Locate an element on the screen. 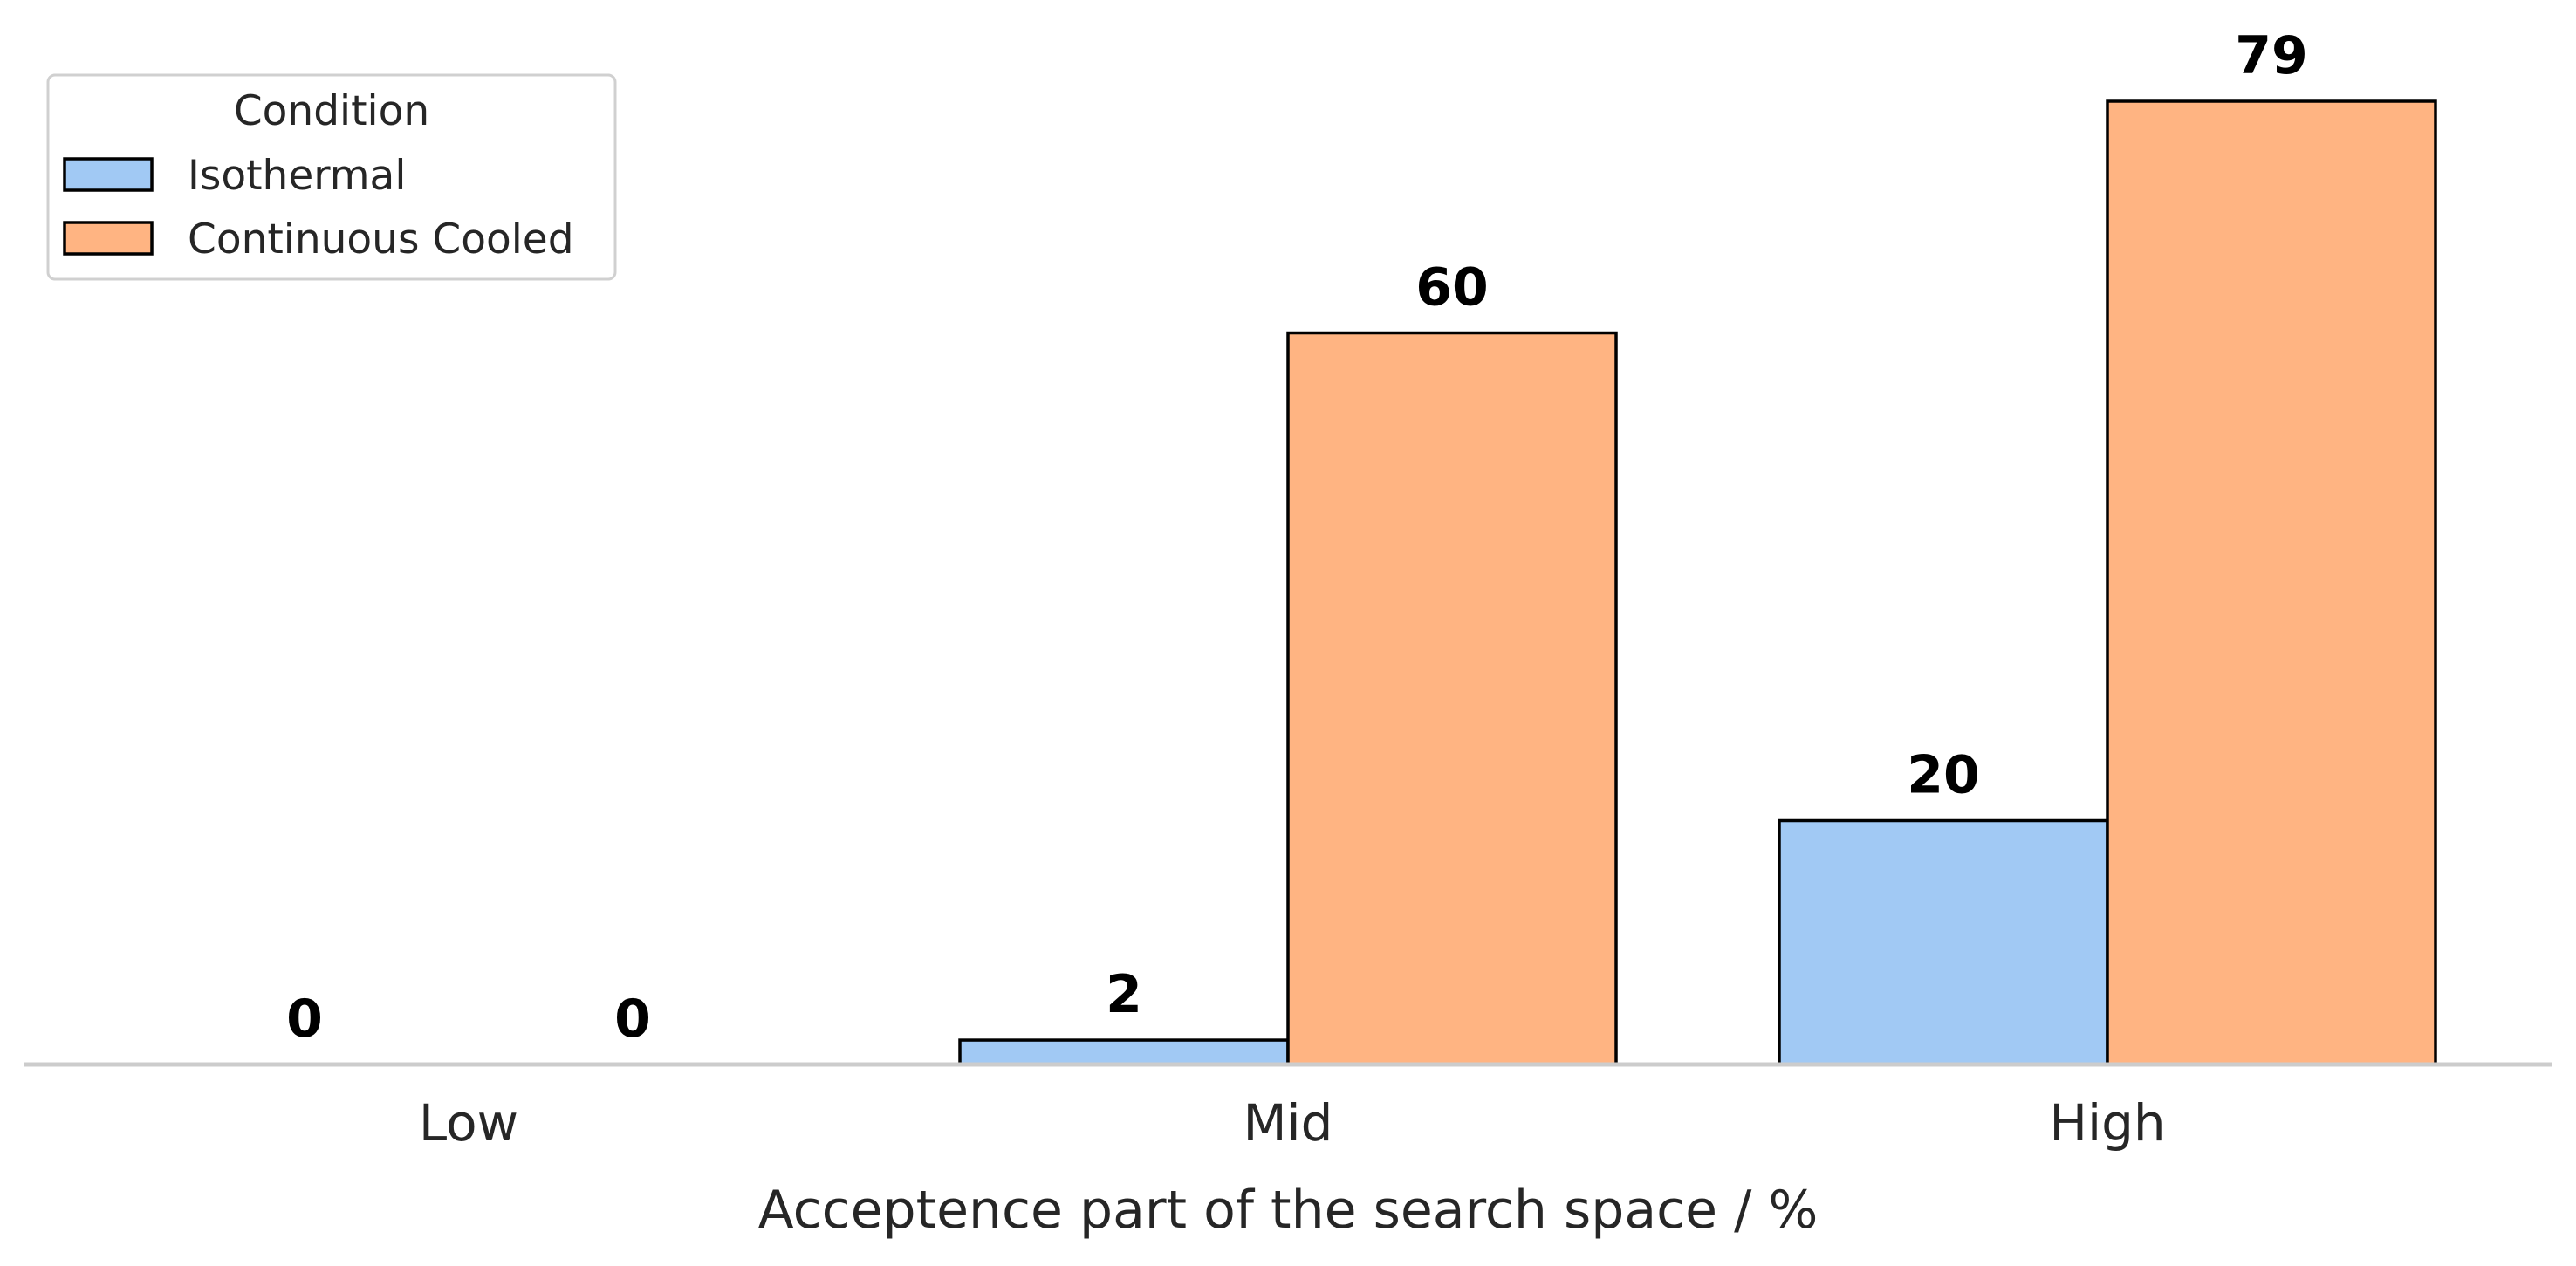 The width and height of the screenshot is (2576, 1266). legend: Condition Isothermal Continuous Cooled is located at coordinates (331, 177).